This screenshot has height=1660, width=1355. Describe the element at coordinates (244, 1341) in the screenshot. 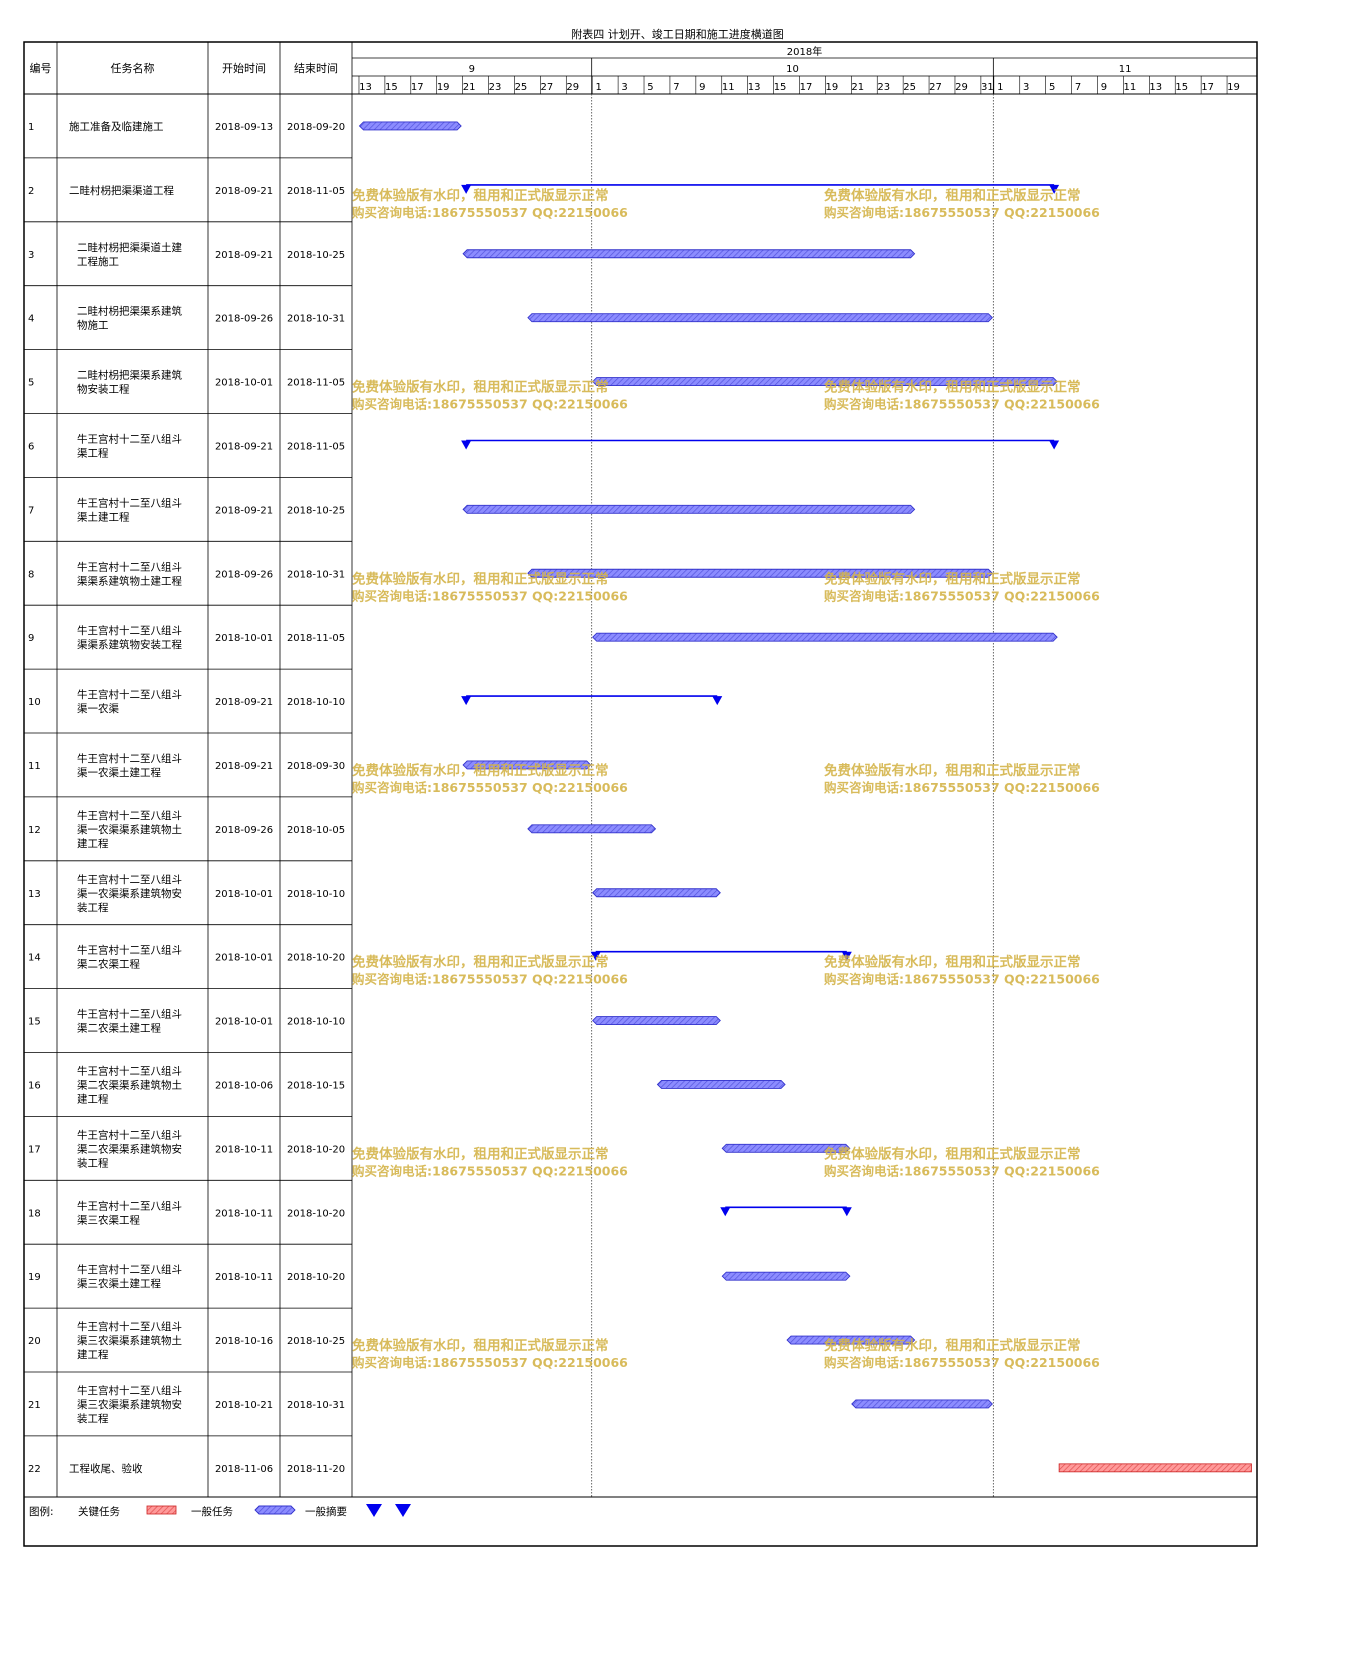

I see `task-start: 2018-10-16` at that location.